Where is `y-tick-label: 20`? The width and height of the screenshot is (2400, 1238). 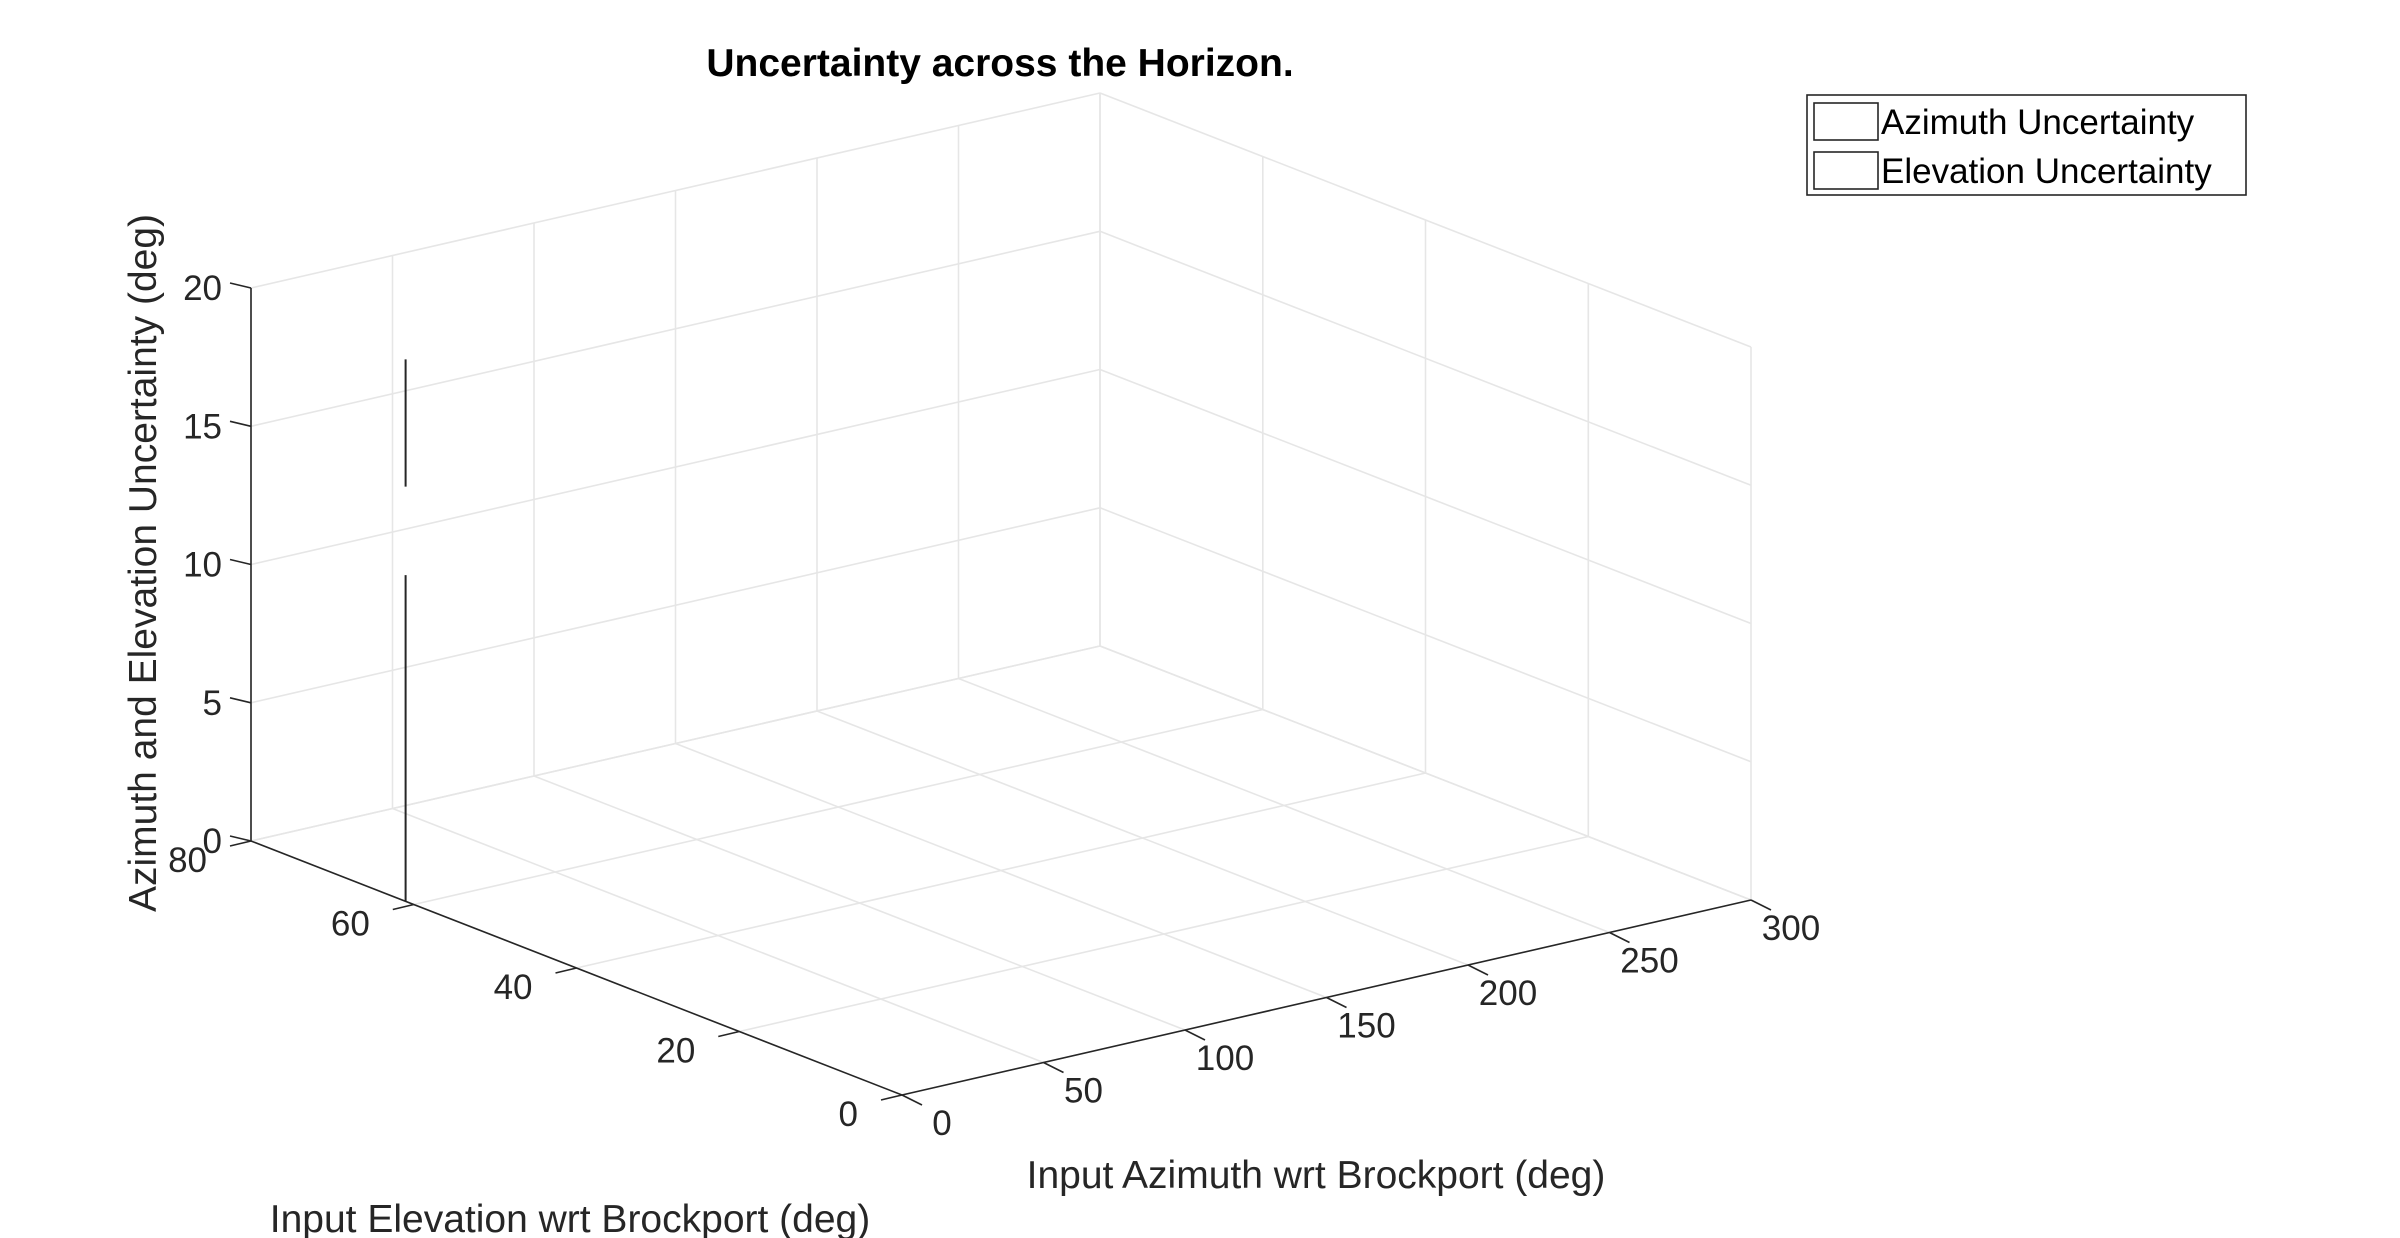
y-tick-label: 20 is located at coordinates (675, 1051).